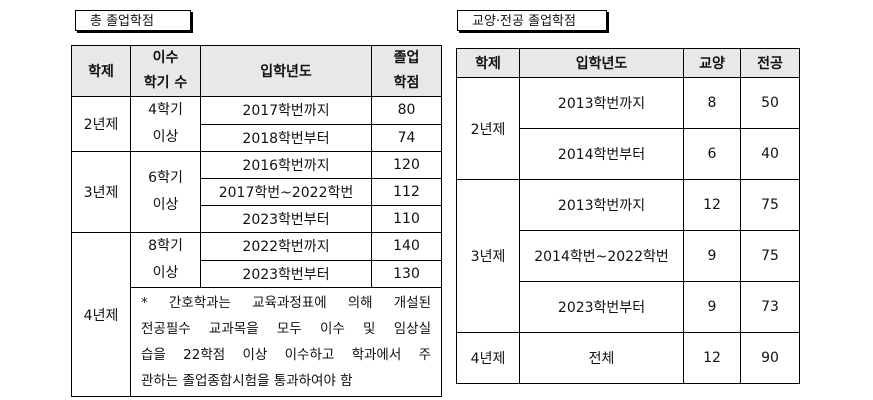  What do you see at coordinates (165, 178) in the screenshot?
I see `semesters-line: 6학기` at bounding box center [165, 178].